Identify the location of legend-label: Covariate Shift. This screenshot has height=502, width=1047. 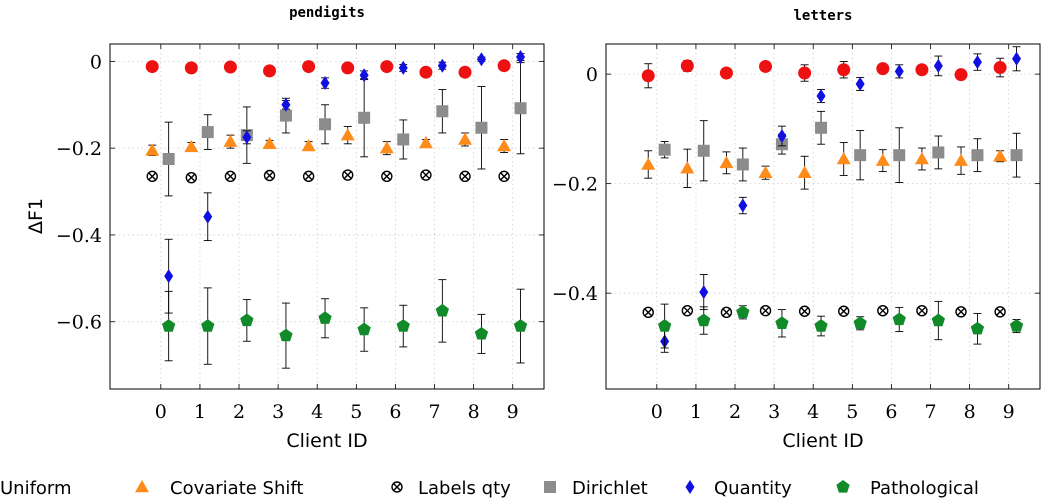
(236, 488).